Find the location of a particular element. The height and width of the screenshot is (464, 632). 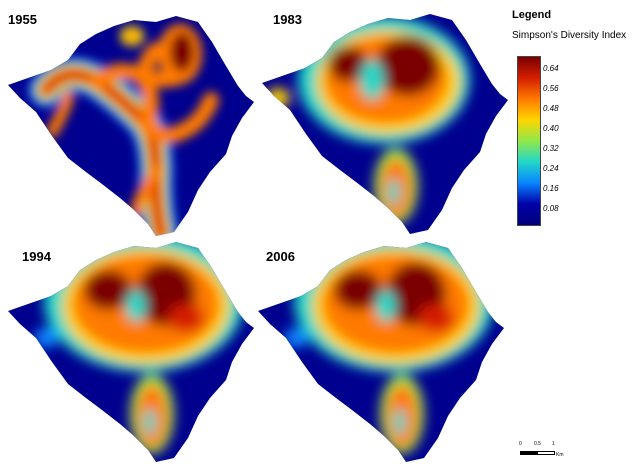

scale-bar: 0 0.5 1 Km is located at coordinates (574, 451).